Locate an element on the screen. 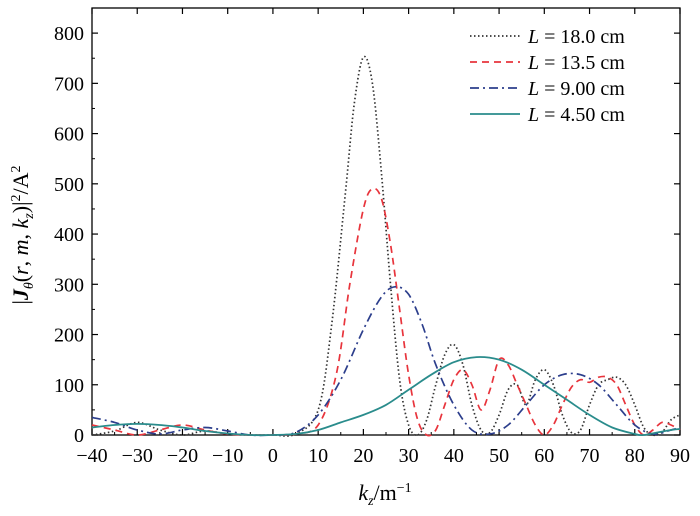 The image size is (700, 516). y-tick-label: 500 is located at coordinates (69, 185).